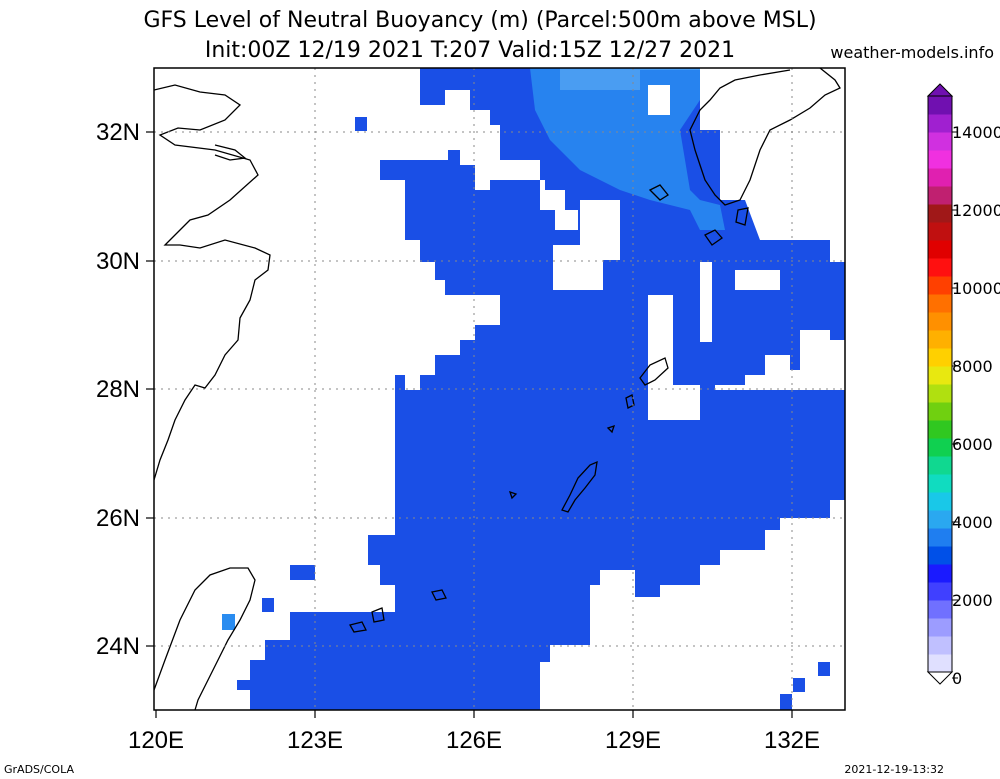  I want to click on lon-tick-label: 126E, so click(474, 740).